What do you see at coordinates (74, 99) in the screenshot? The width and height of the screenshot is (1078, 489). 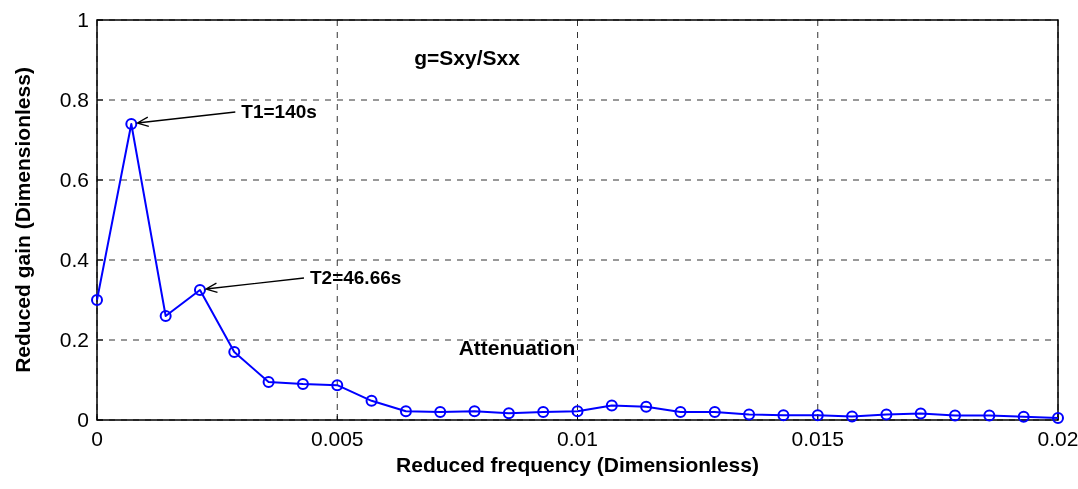 I see `y-tick-label: 0.8` at bounding box center [74, 99].